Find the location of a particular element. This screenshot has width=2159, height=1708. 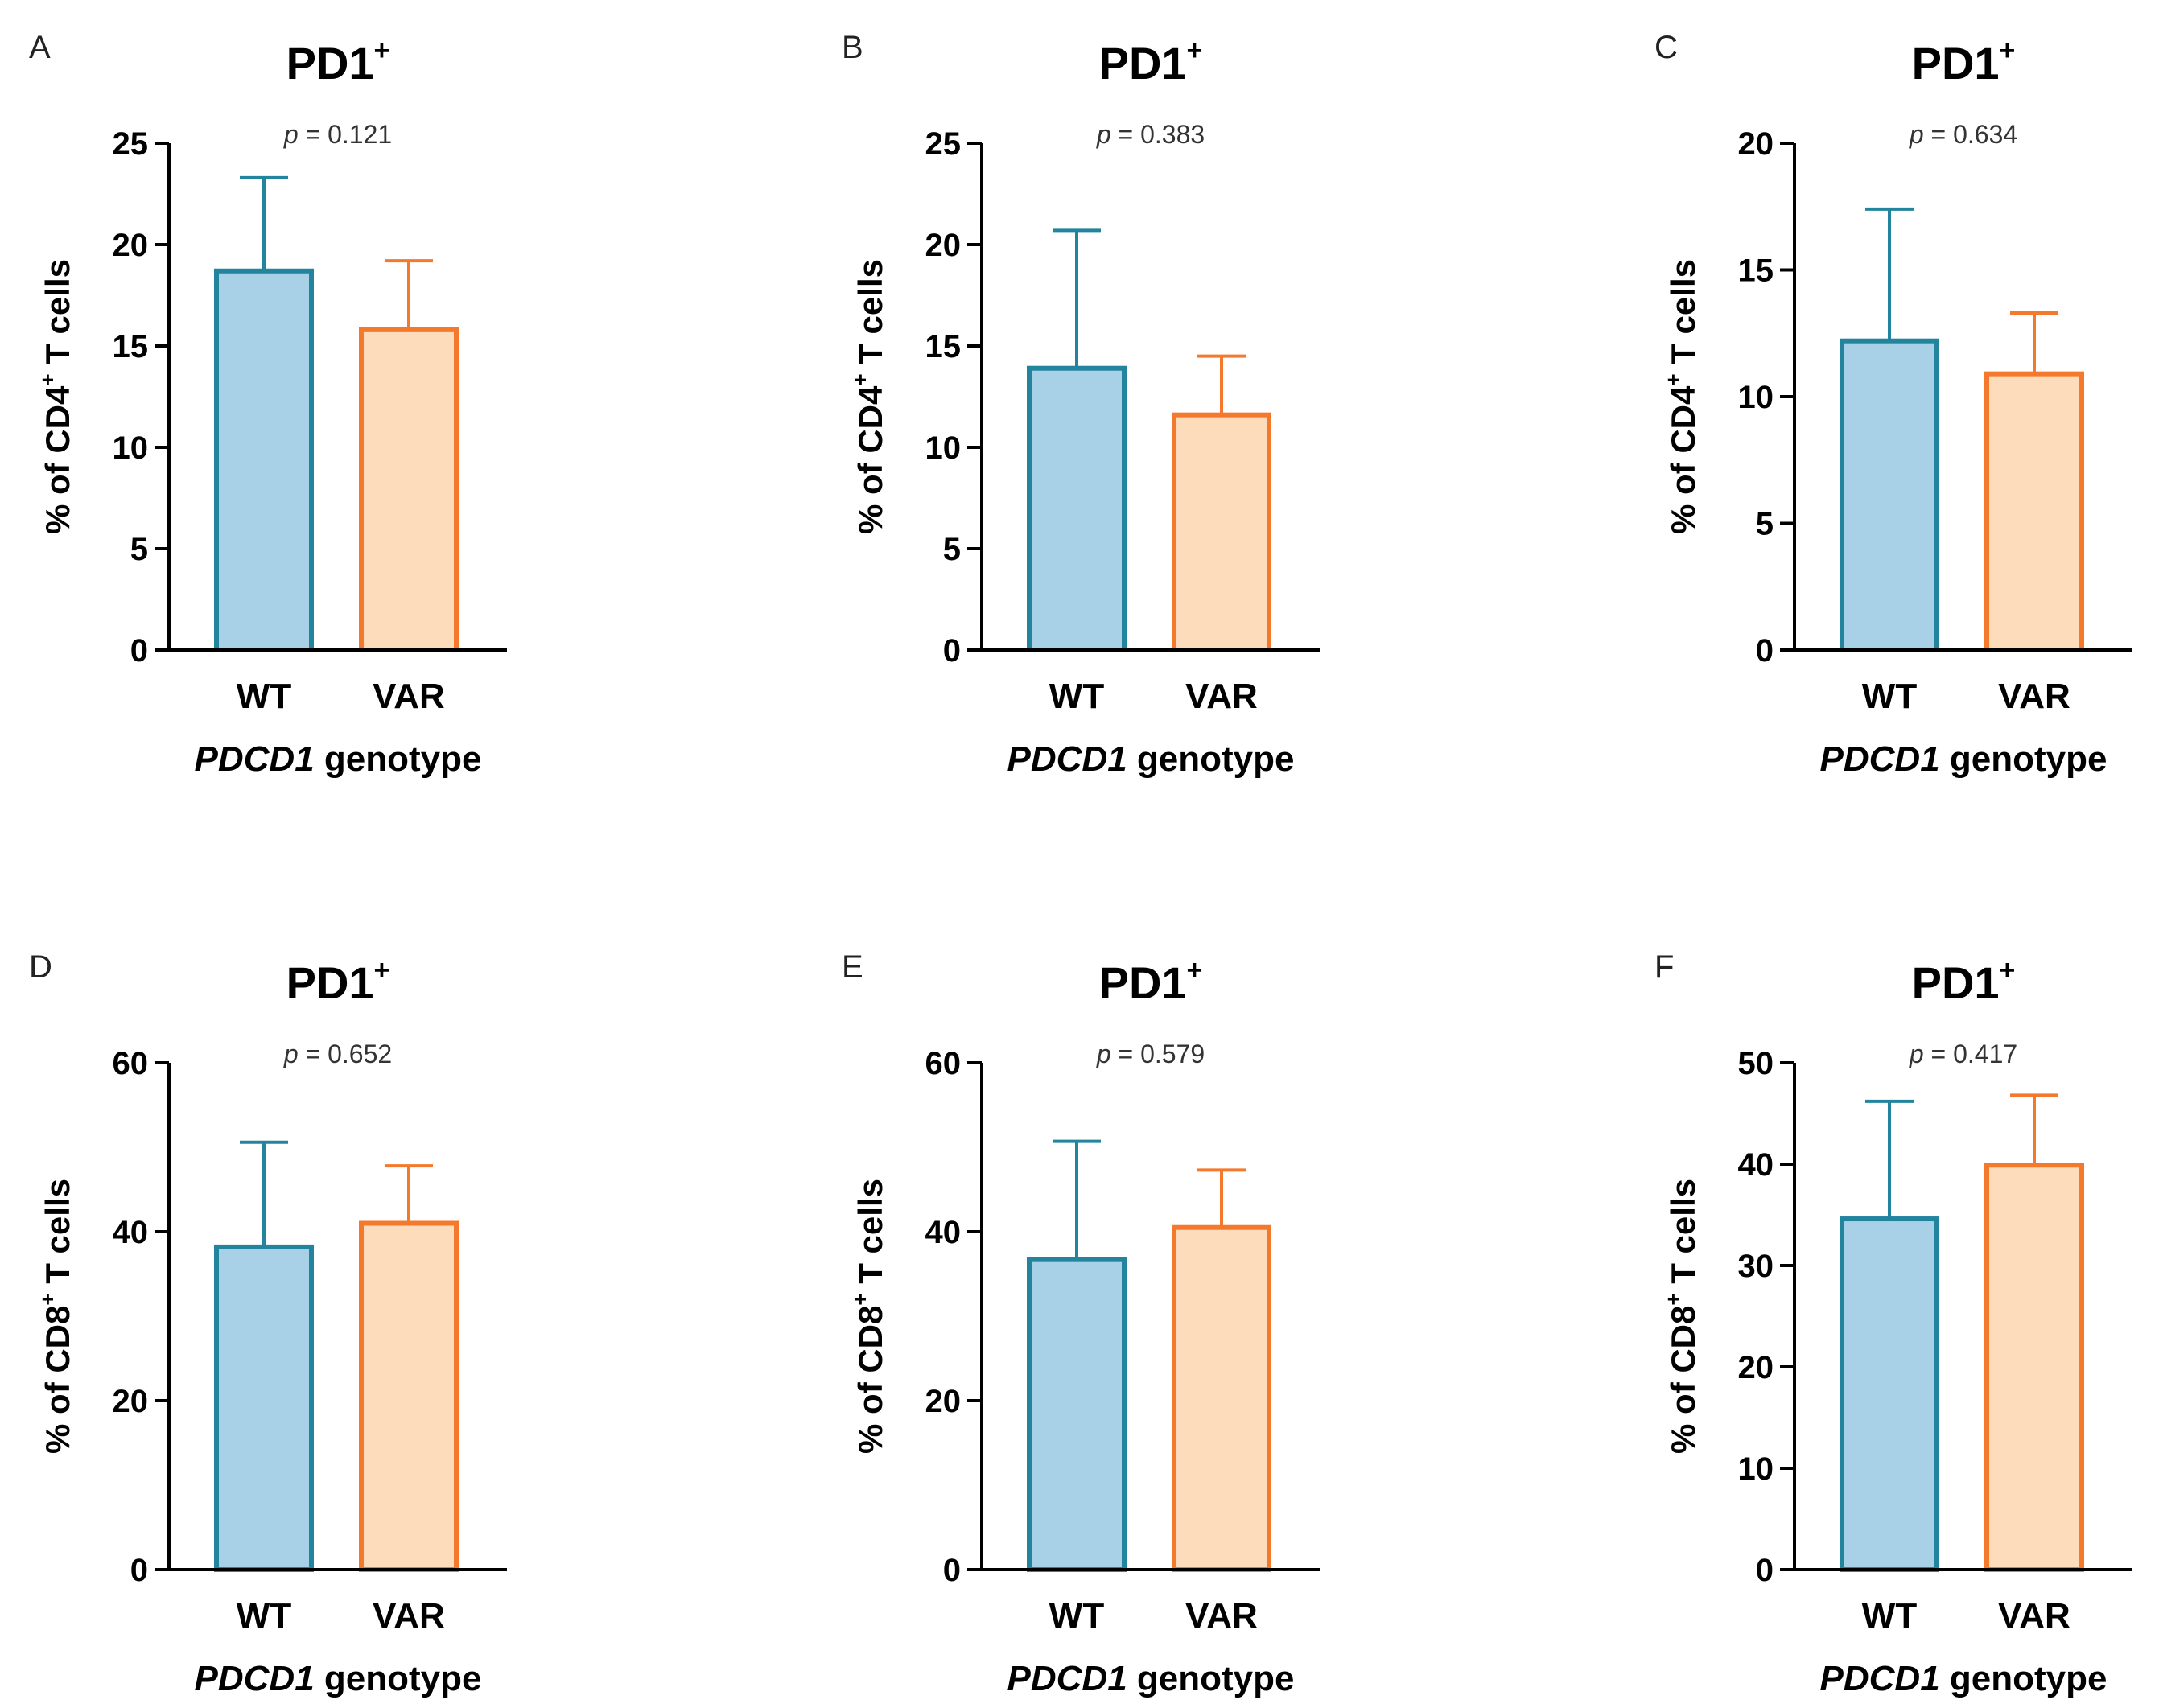

p-value-text: = 0.121 is located at coordinates (346, 134).